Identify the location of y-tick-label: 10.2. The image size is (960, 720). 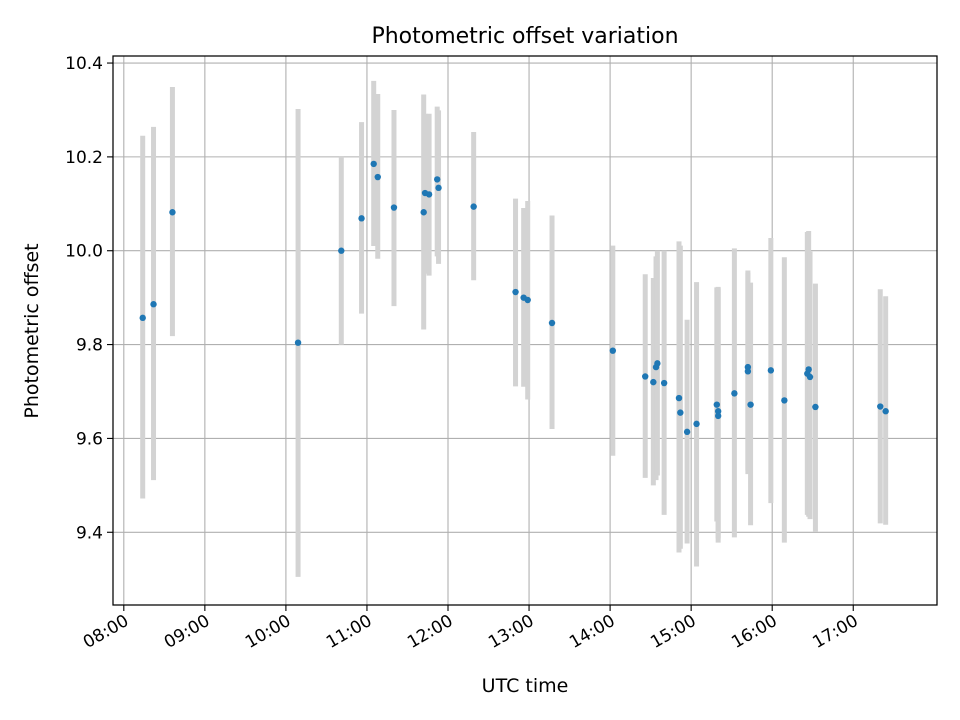
(84, 158).